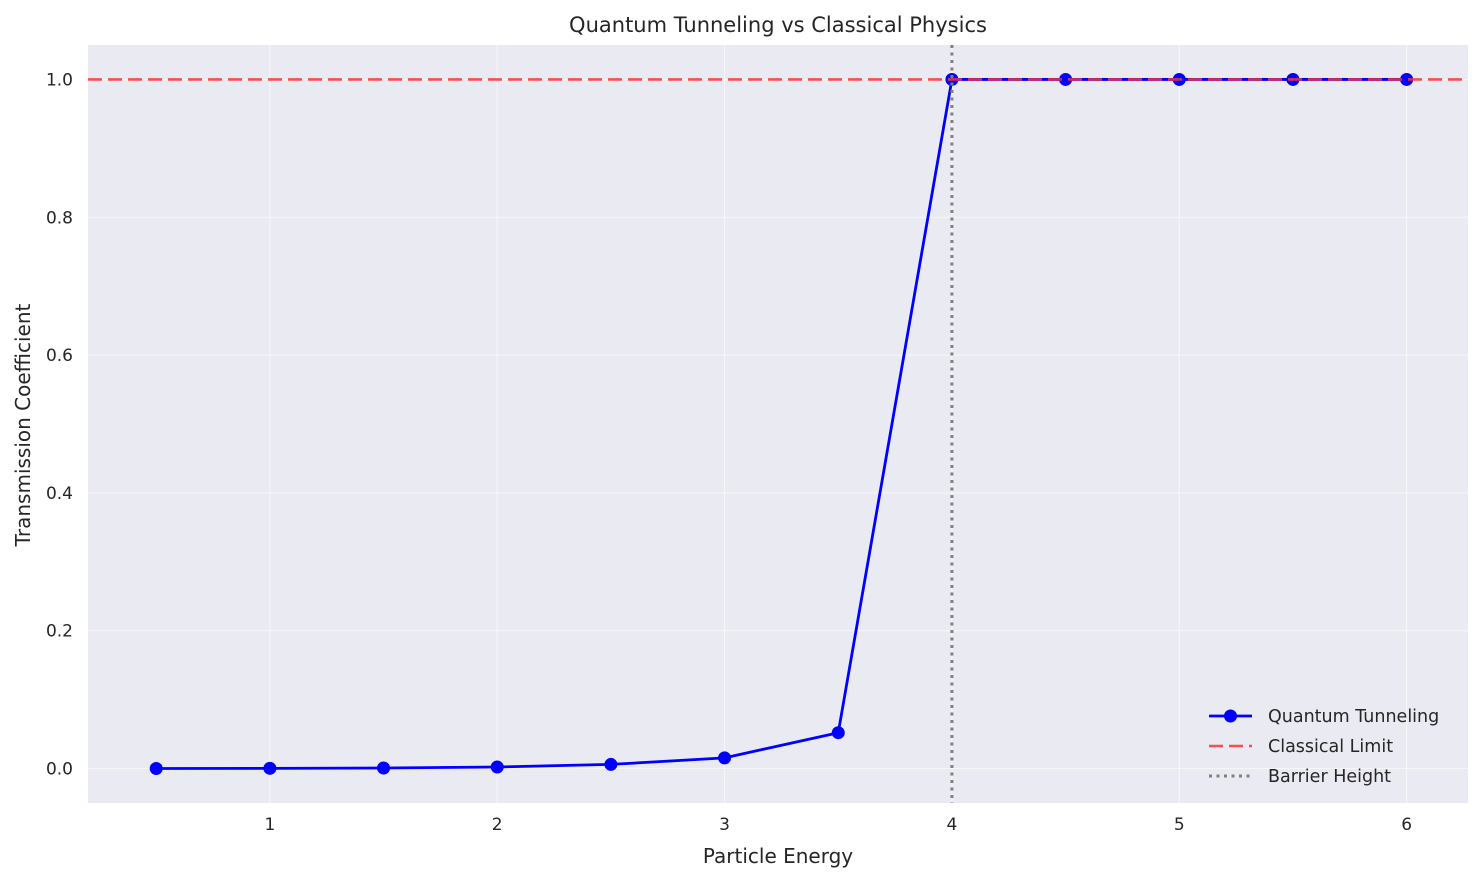 The height and width of the screenshot is (881, 1484). Describe the element at coordinates (724, 825) in the screenshot. I see `x-tick-label: 3` at that location.